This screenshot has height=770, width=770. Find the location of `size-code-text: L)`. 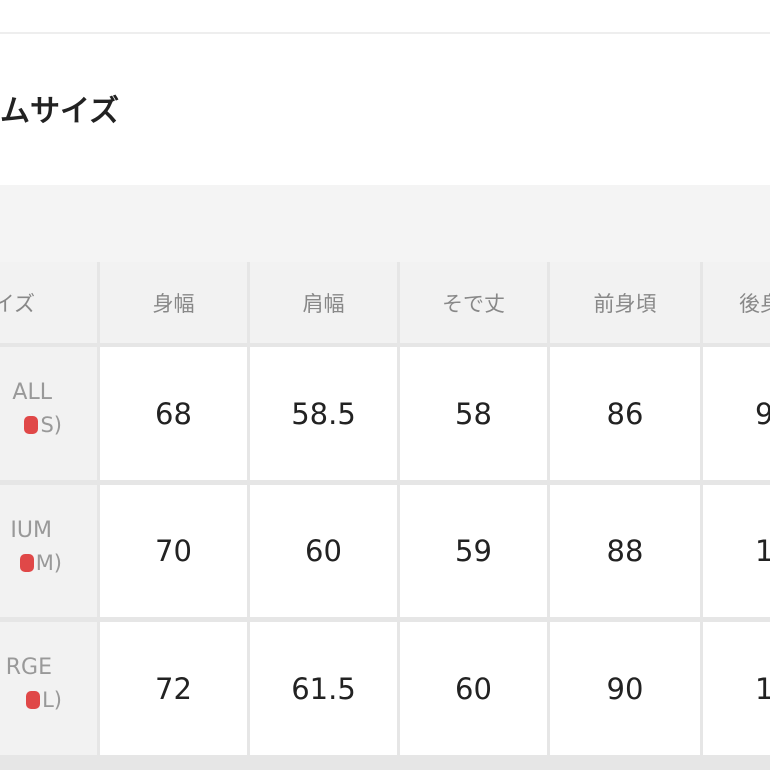

size-code-text: L) is located at coordinates (52, 700).